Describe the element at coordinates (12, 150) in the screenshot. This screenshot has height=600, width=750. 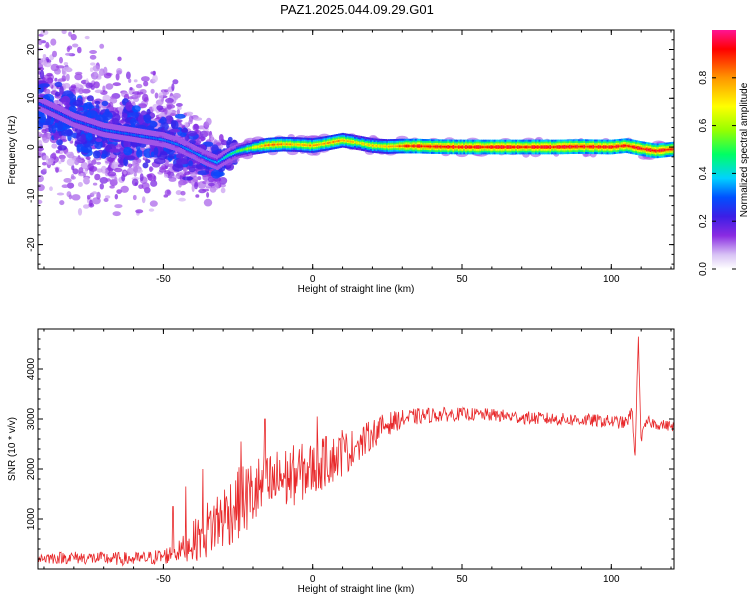
I see `spectrogram-y-axis-label: Frequency (Hz)` at that location.